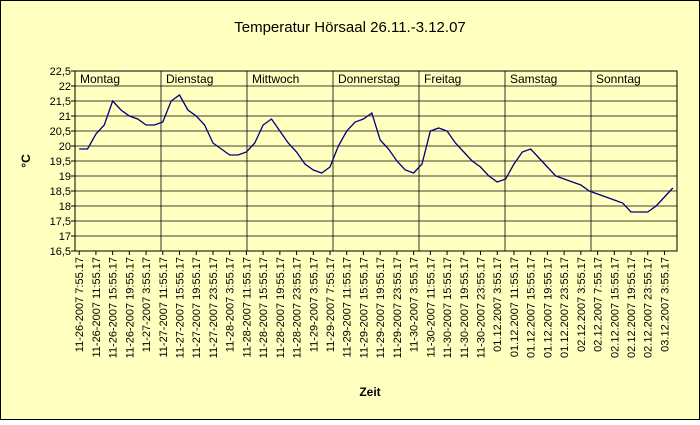  Describe the element at coordinates (331, 304) in the screenshot. I see `x-tick-label: 11-29-2007 7:55.17` at that location.